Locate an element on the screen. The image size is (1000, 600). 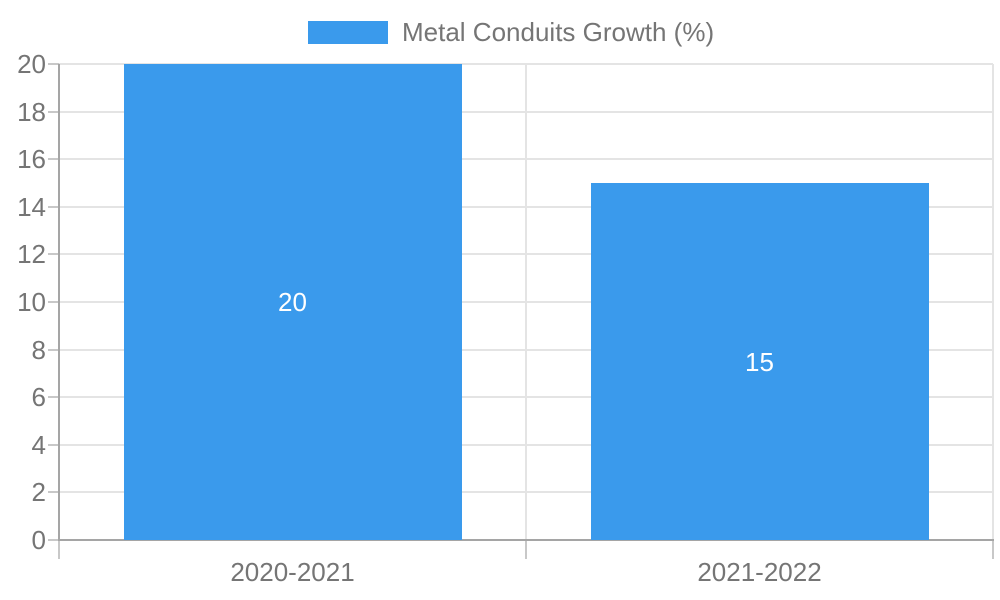
y-tick-label: 8 is located at coordinates (38, 349).